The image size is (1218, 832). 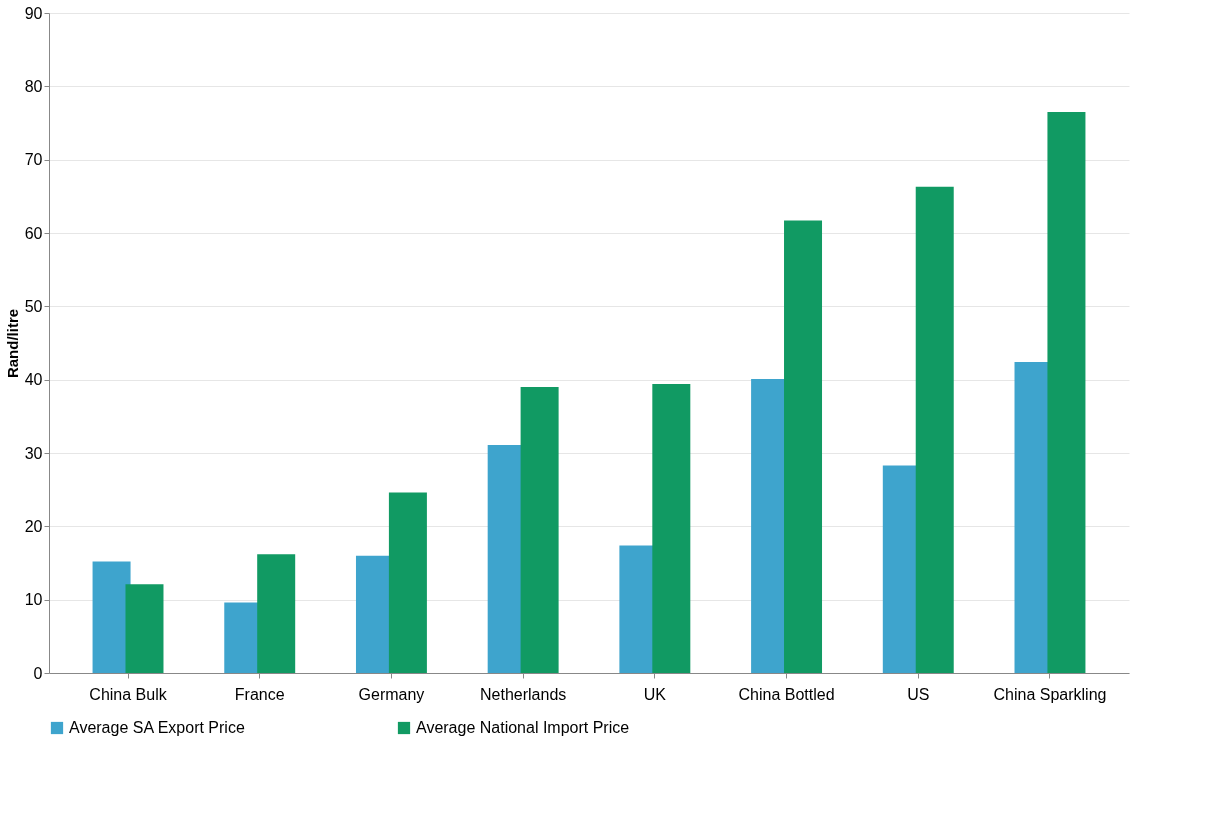 What do you see at coordinates (33, 526) in the screenshot?
I see `y-tick-label: 20` at bounding box center [33, 526].